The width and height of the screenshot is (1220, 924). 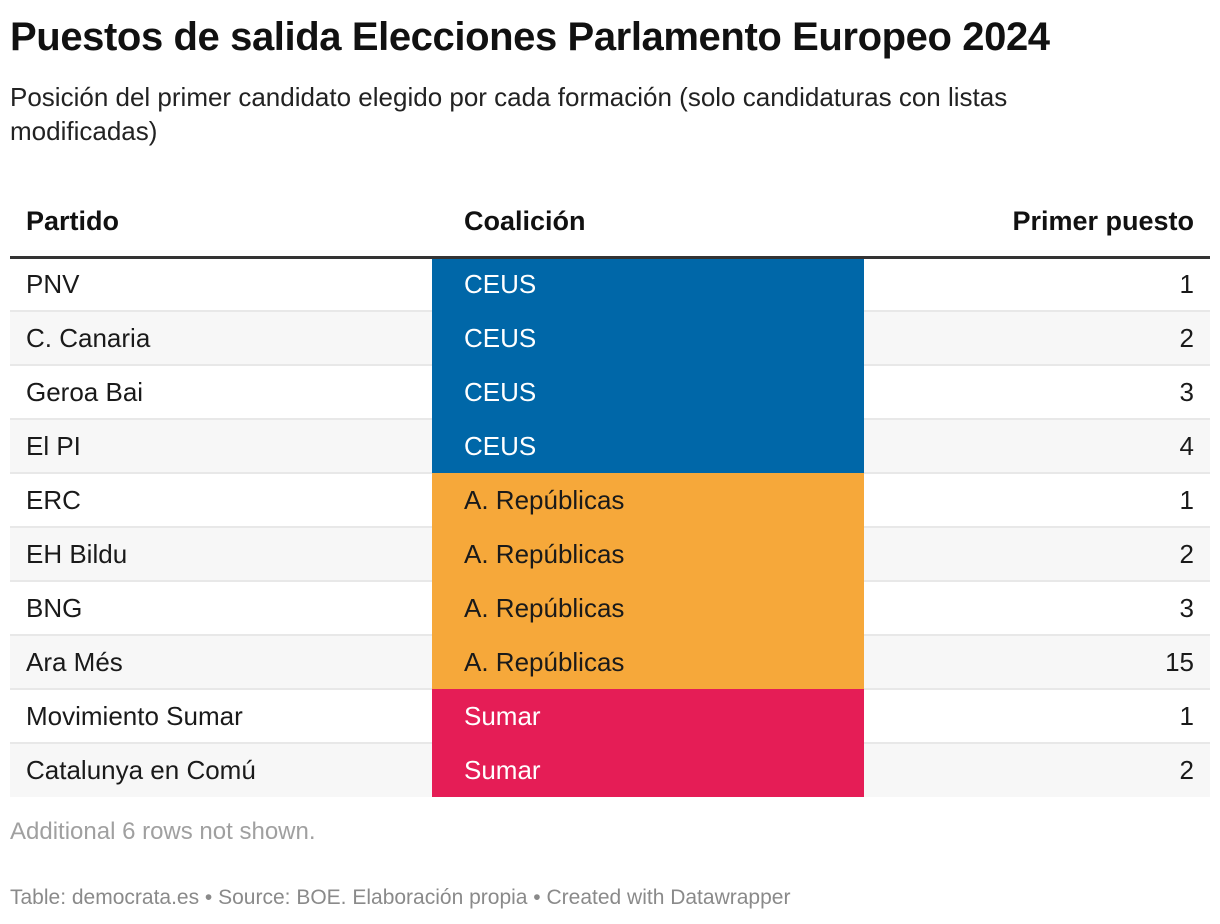 I want to click on cell-primer-puesto: 15, so click(x=1037, y=662).